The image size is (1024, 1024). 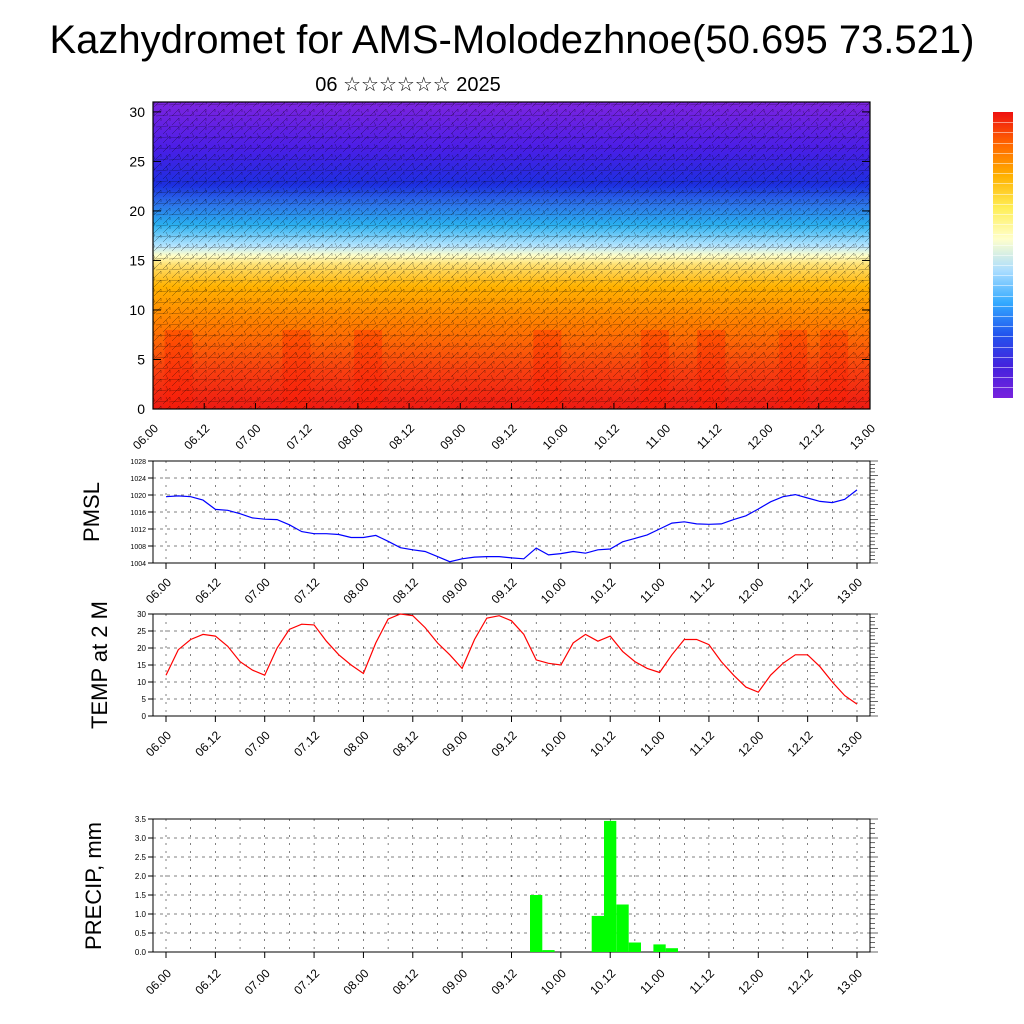 I want to click on precip-y-label: PRECIP, mm, so click(x=93, y=886).